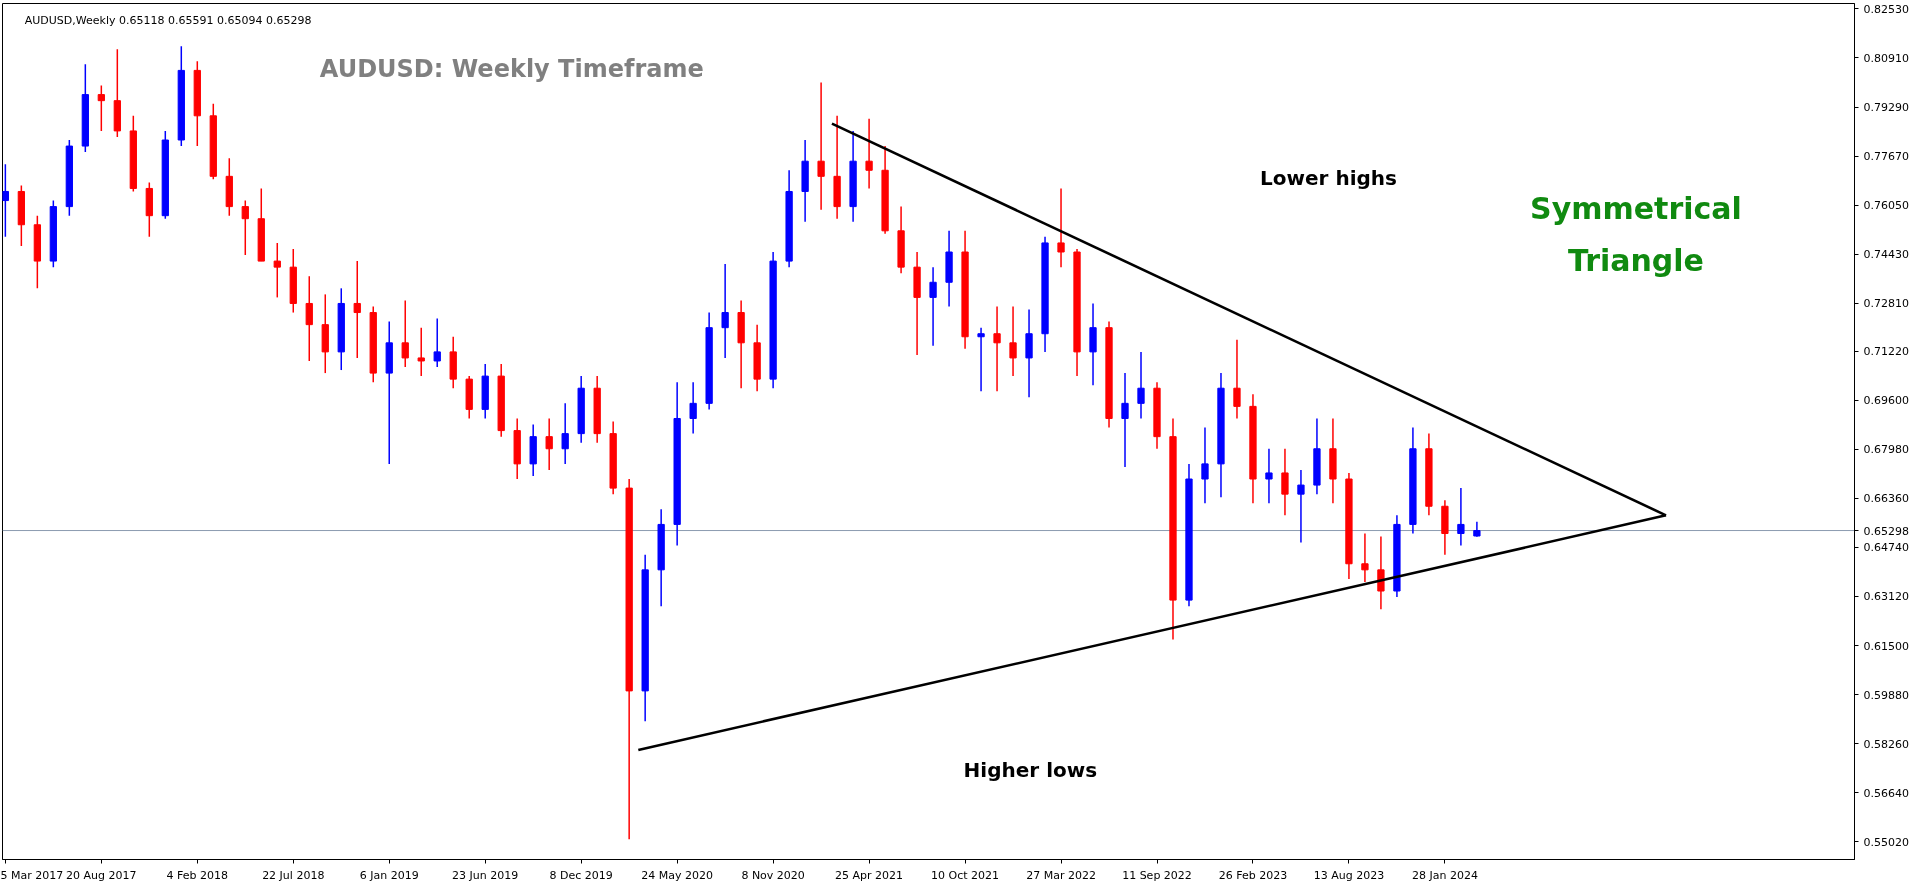 The image size is (1916, 884). Describe the element at coordinates (773, 875) in the screenshot. I see `x-tick-label: 8 Nov 2020` at that location.